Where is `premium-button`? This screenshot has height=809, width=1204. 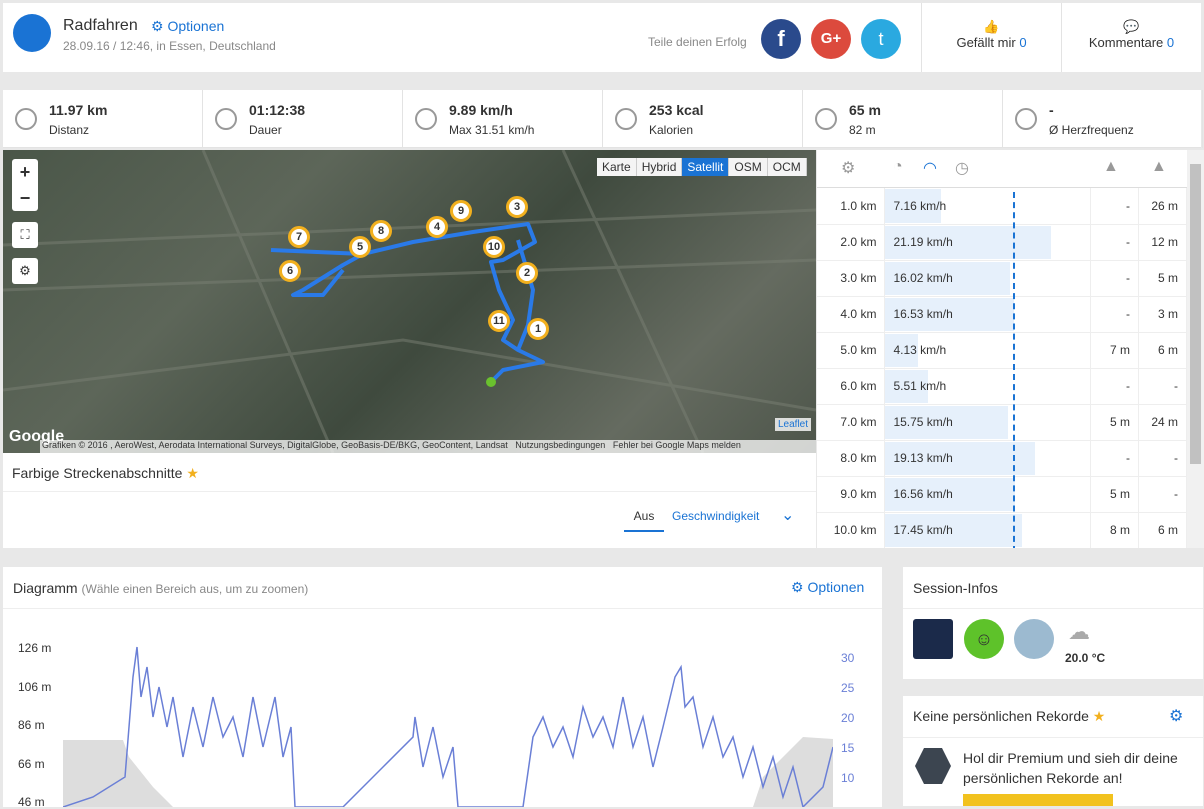 premium-button is located at coordinates (1038, 800).